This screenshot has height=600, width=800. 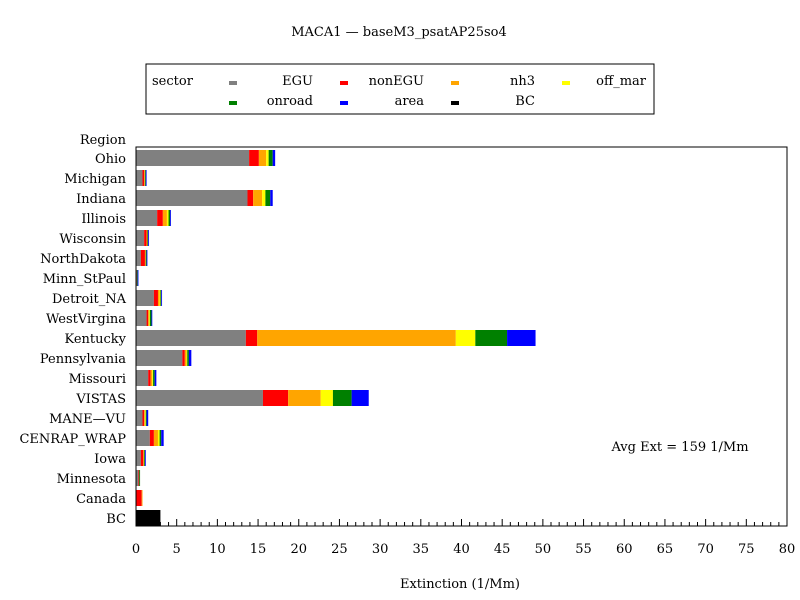 What do you see at coordinates (746, 549) in the screenshot?
I see `x-tick-label: 75` at bounding box center [746, 549].